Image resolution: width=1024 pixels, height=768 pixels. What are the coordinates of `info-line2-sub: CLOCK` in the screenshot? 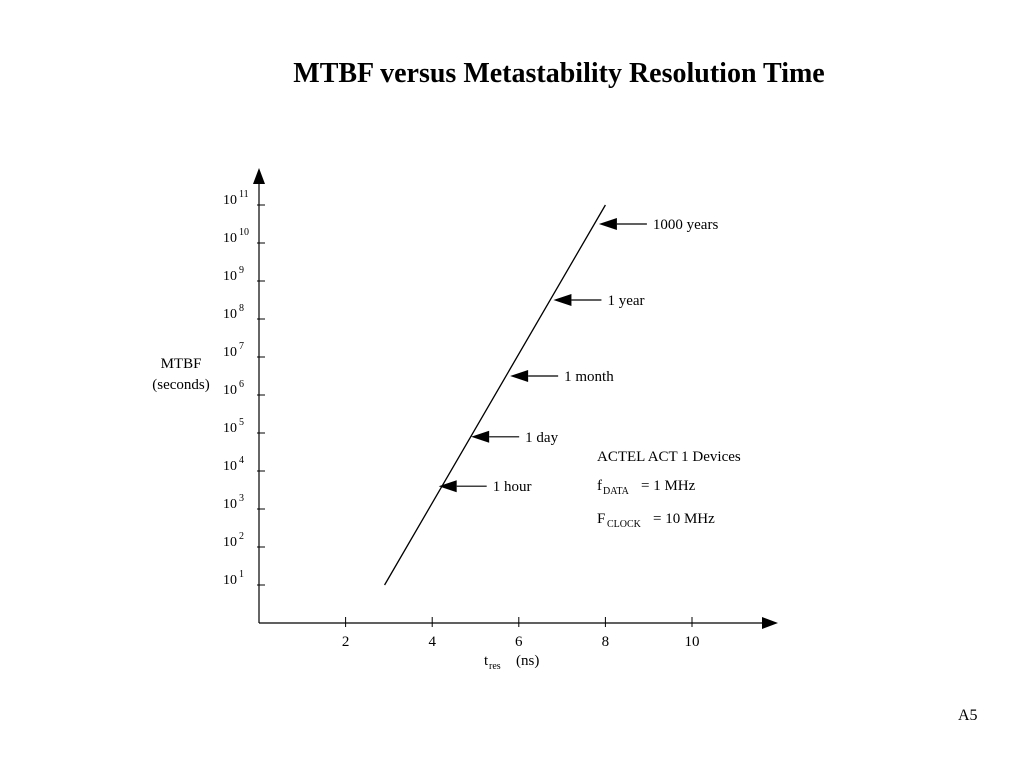 It's located at (624, 524).